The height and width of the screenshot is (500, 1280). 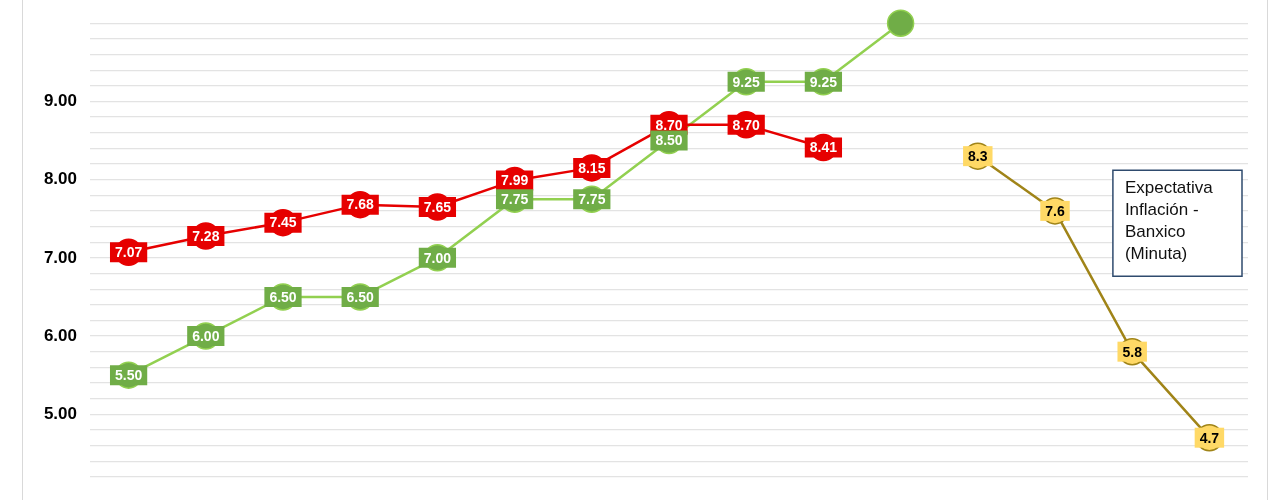 What do you see at coordinates (128, 374) in the screenshot?
I see `data-label: 5.50` at bounding box center [128, 374].